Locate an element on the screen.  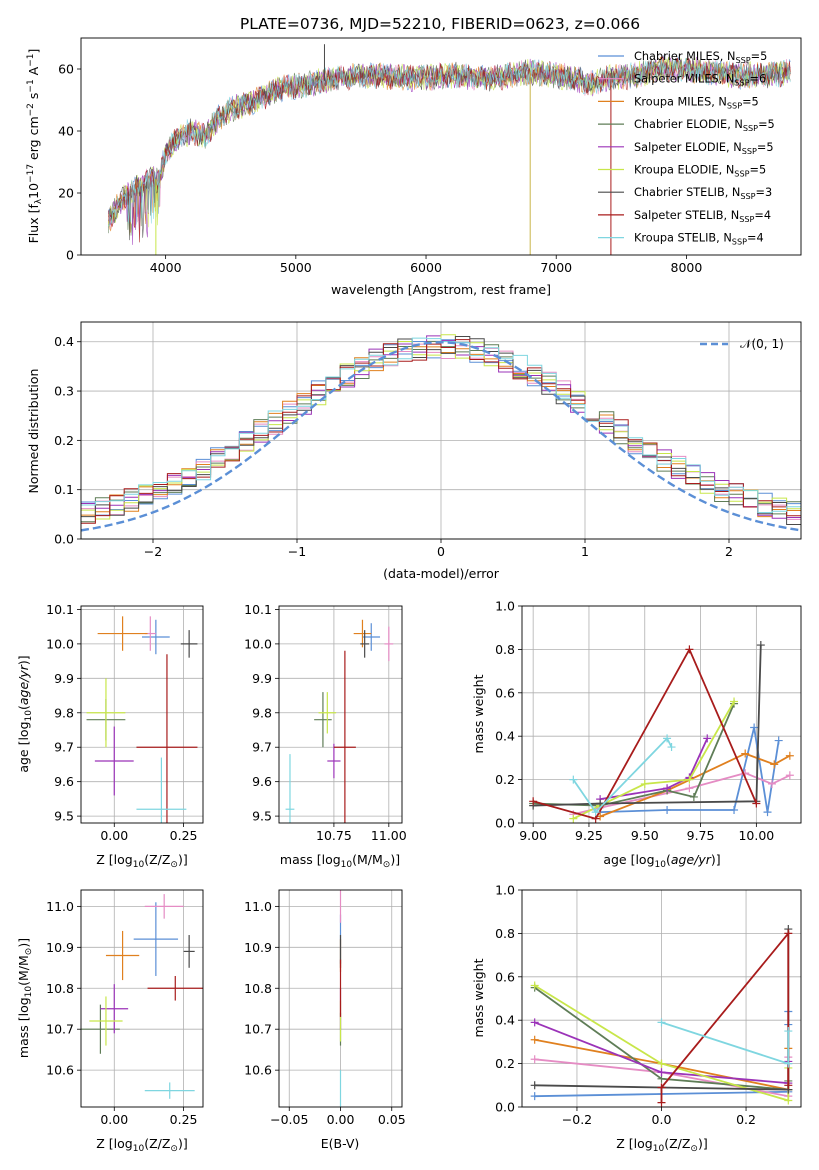
x-axis-label-part: (Z/Z is located at coordinates (157, 859).